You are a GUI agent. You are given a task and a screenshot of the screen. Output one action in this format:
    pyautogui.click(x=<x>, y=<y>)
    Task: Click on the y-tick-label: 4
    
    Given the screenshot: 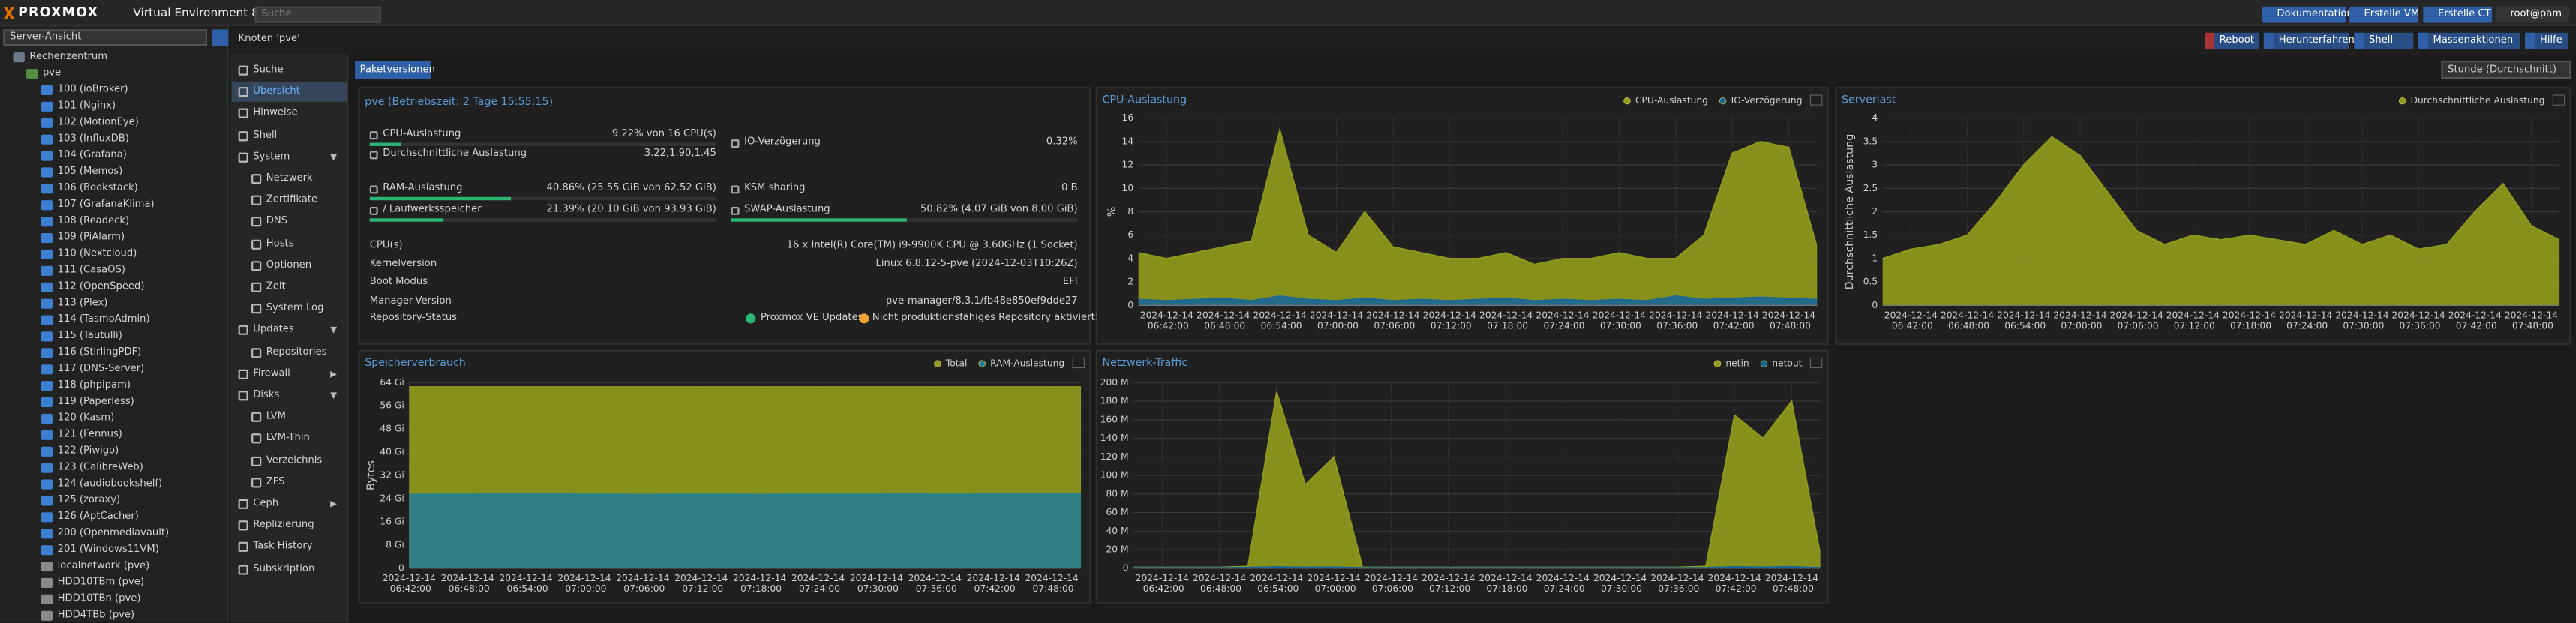 What is the action you would take?
    pyautogui.click(x=1130, y=258)
    